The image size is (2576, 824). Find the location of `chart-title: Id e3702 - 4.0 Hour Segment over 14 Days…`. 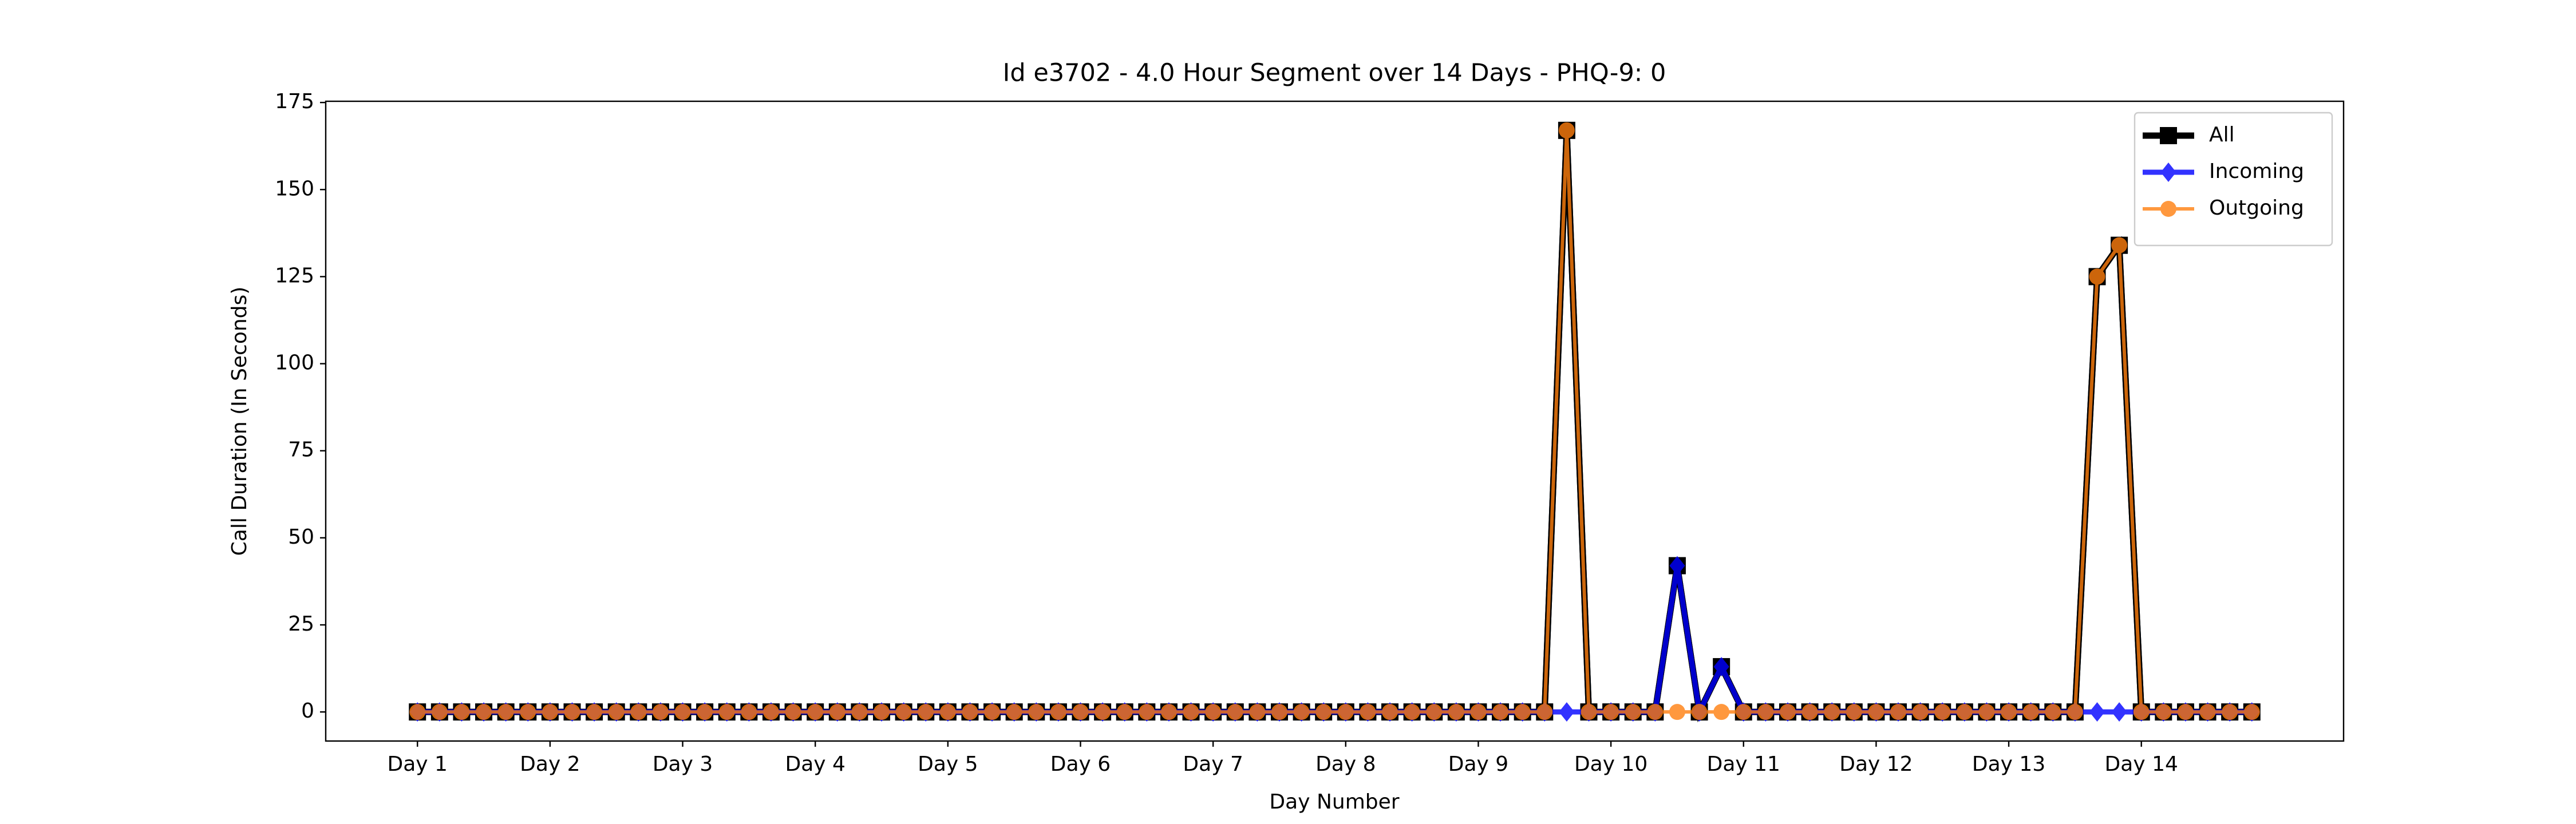

chart-title: Id e3702 - 4.0 Hour Segment over 14 Days… is located at coordinates (1334, 73).